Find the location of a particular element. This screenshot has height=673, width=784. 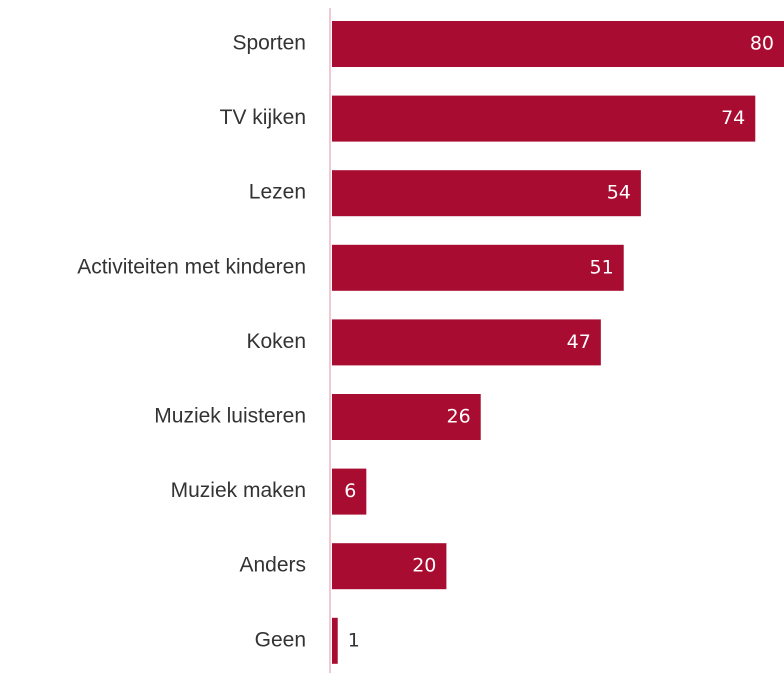

value-label: 20 is located at coordinates (424, 566).